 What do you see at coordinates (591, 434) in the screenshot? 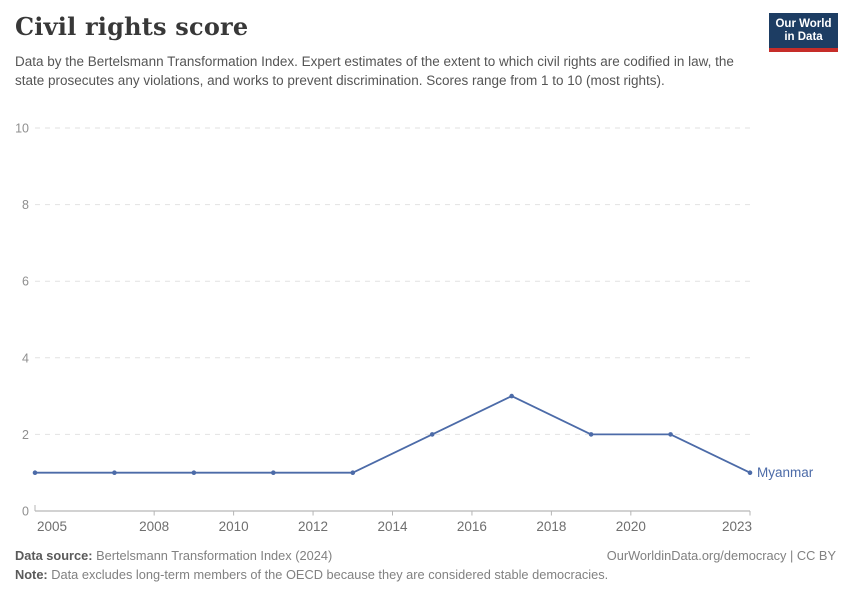
I see `data-point-myanmar-2019` at bounding box center [591, 434].